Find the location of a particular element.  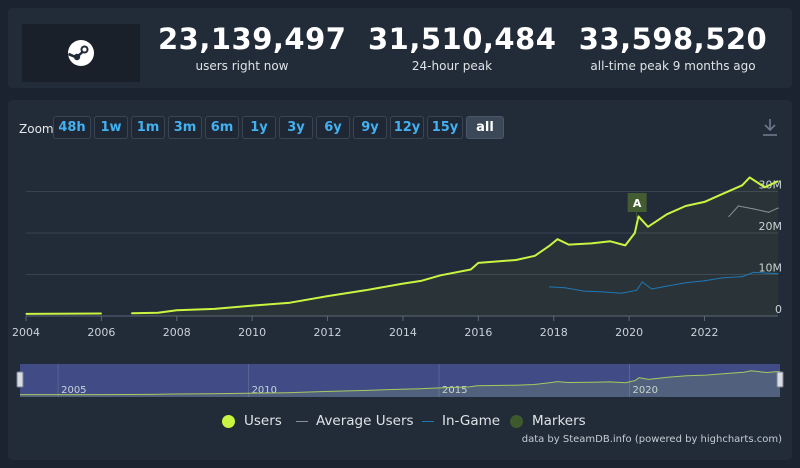

navigator-handle-right is located at coordinates (780, 379).